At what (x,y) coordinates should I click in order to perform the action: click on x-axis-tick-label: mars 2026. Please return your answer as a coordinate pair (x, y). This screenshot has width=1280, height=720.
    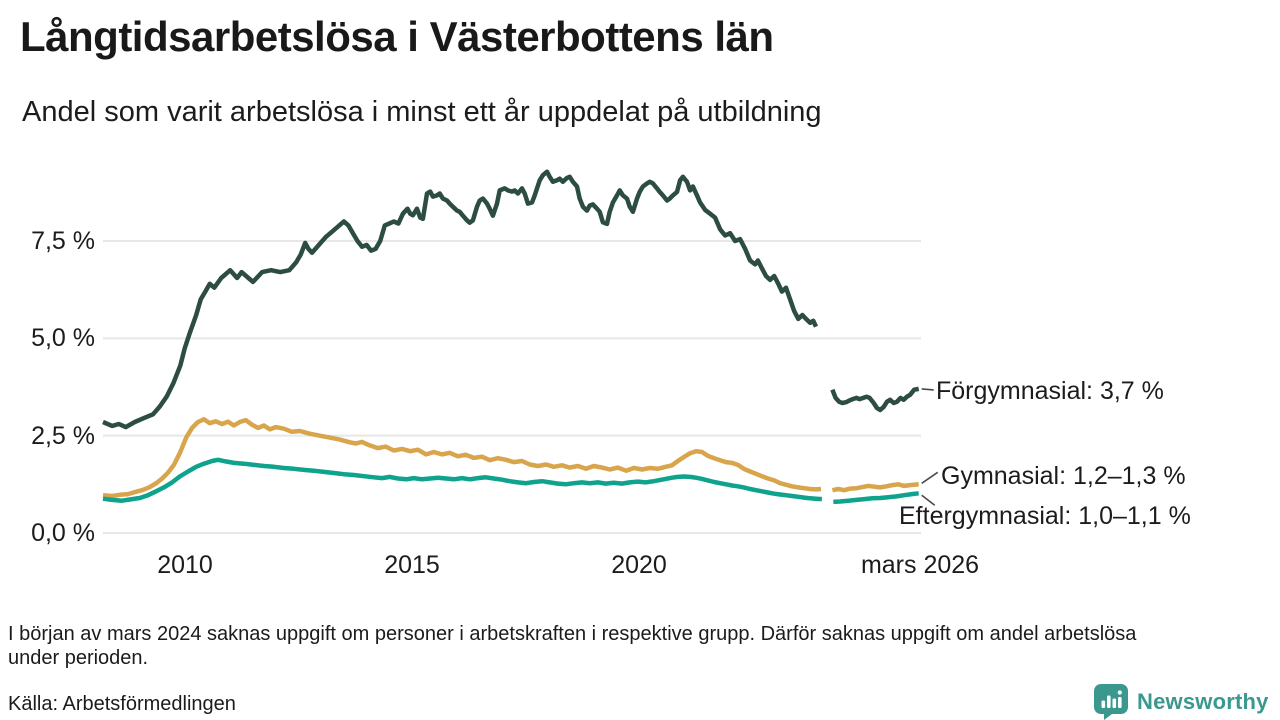
    Looking at the image, I should click on (920, 565).